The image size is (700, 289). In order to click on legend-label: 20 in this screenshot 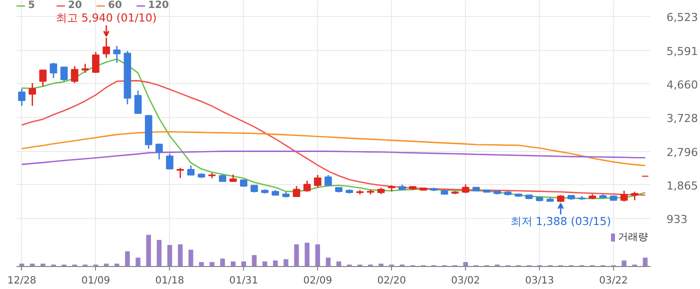, I will do `click(75, 5)`.